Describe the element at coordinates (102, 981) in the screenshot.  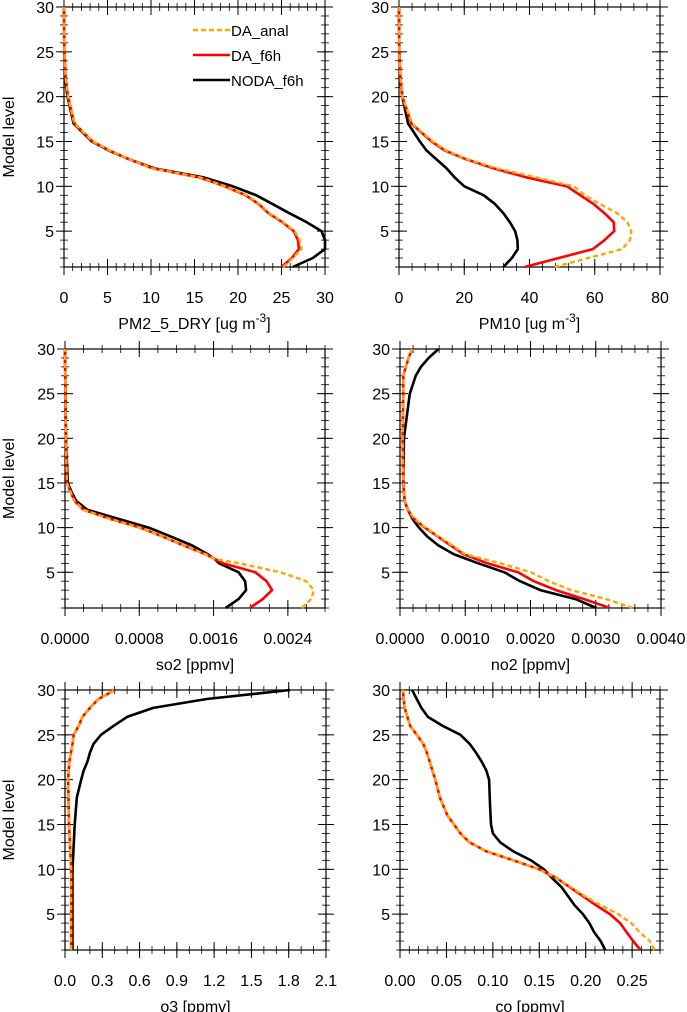
I see `x-tick-label: 0.3` at that location.